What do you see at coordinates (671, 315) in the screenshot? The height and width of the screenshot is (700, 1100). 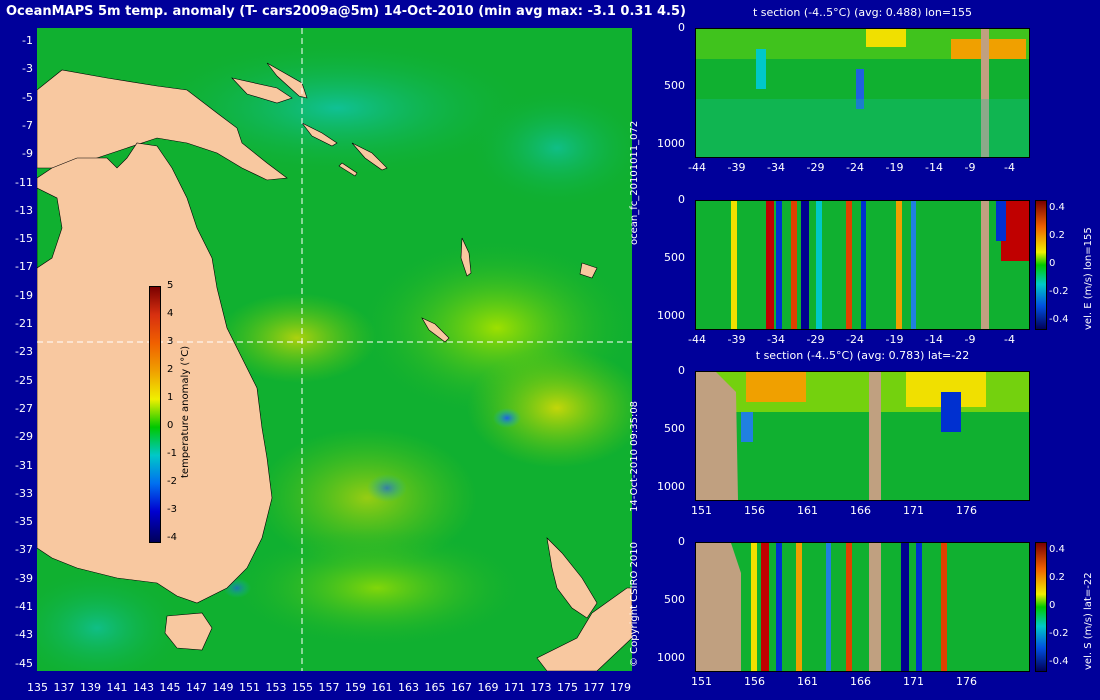 I see `p2-y-tick: 1000` at bounding box center [671, 315].